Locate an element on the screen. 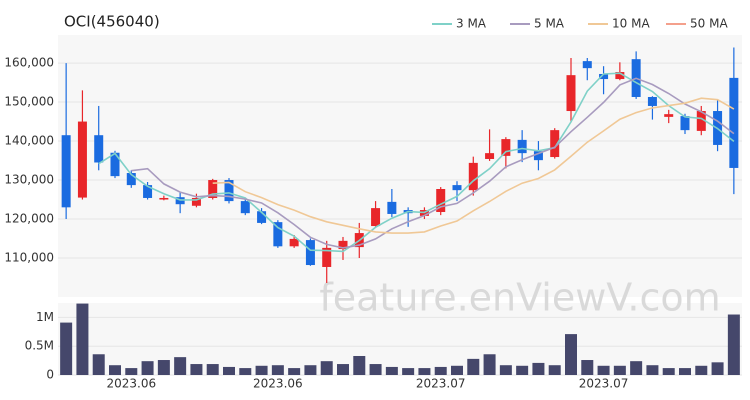 The width and height of the screenshot is (750, 400). watermark: feature.enViewV.com is located at coordinates (519, 298).